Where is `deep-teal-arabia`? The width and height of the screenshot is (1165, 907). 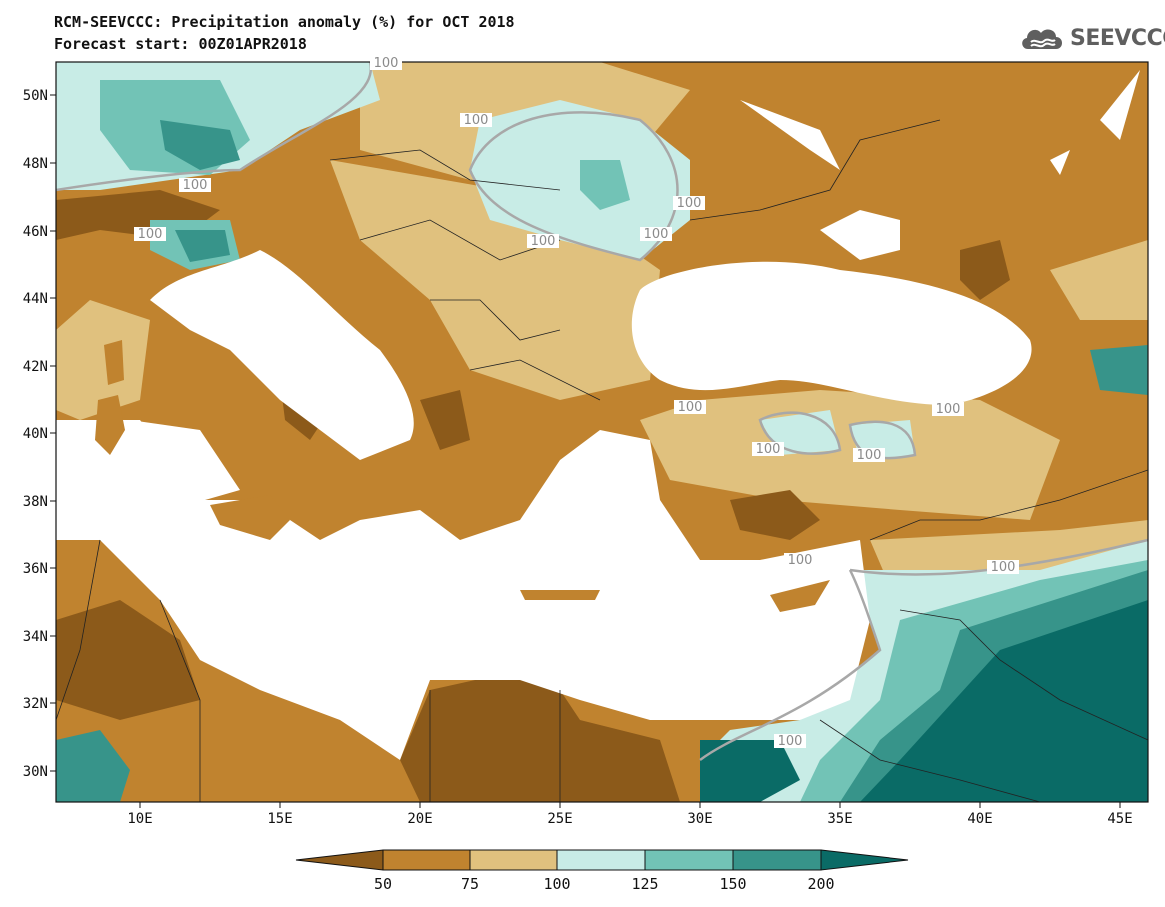 deep-teal-arabia is located at coordinates (1004, 701).